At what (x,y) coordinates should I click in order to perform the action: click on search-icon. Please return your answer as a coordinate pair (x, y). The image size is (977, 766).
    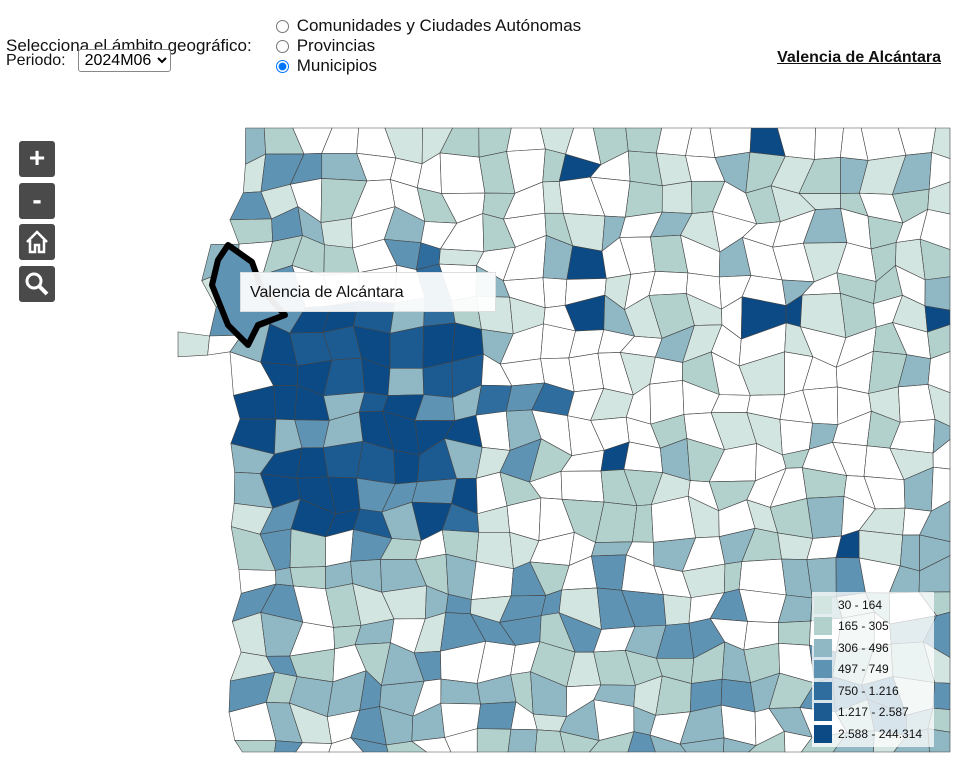
    Looking at the image, I should click on (37, 284).